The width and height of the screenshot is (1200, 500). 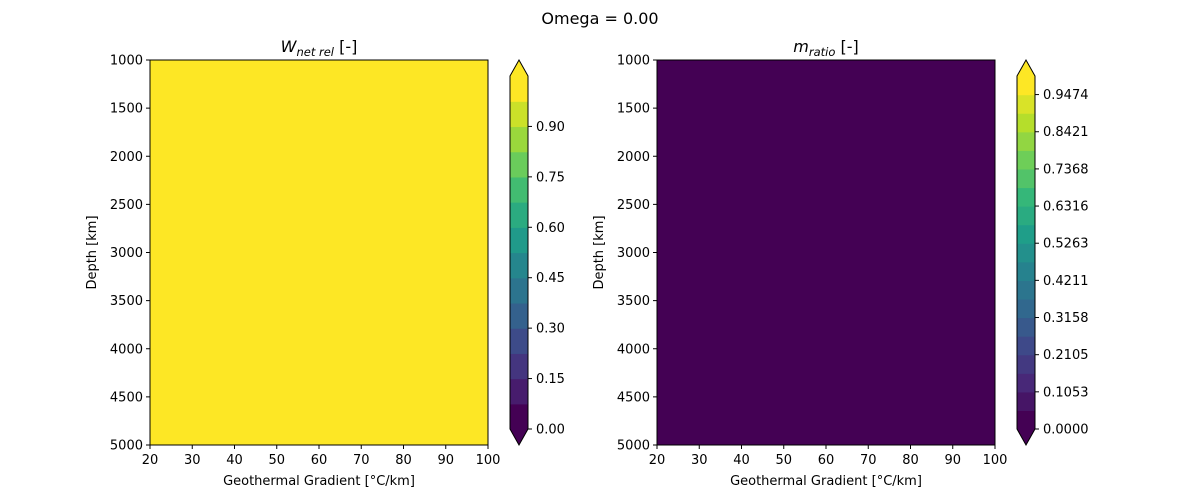 What do you see at coordinates (289, 46) in the screenshot?
I see `title-main: W` at bounding box center [289, 46].